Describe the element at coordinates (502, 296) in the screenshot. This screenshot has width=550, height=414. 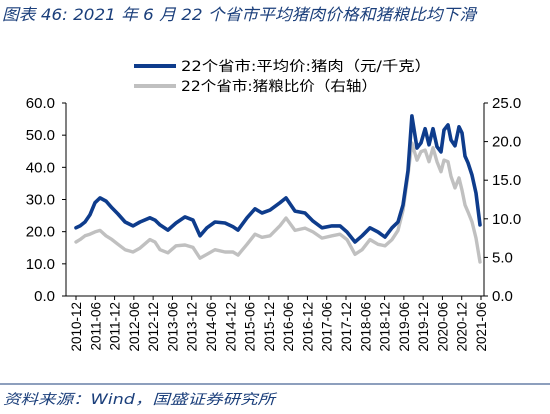
I see `y-right-tick-label: 0.0` at that location.